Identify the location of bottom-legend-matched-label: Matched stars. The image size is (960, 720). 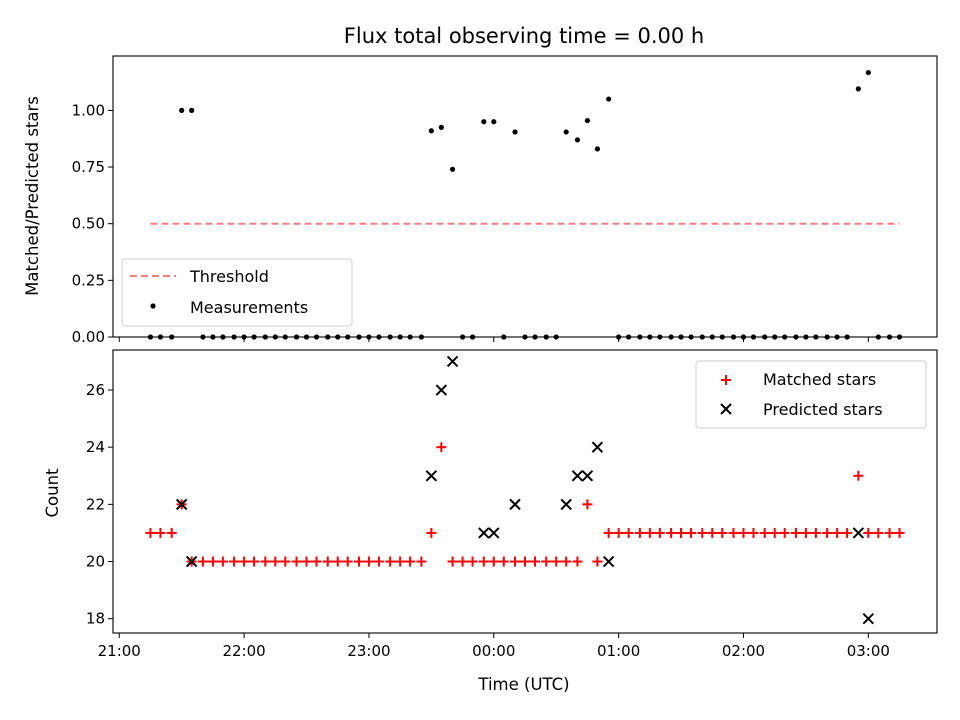
(819, 379).